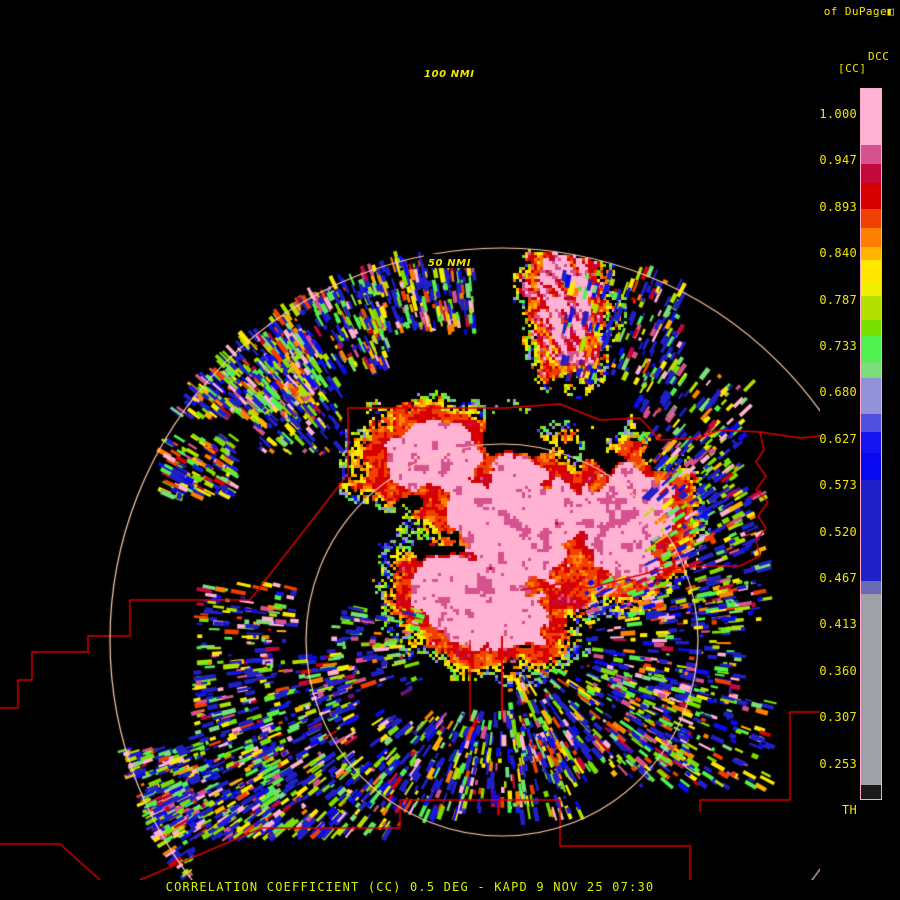  Describe the element at coordinates (449, 74) in the screenshot. I see `range-ring-label-100: 100 NMI` at that location.